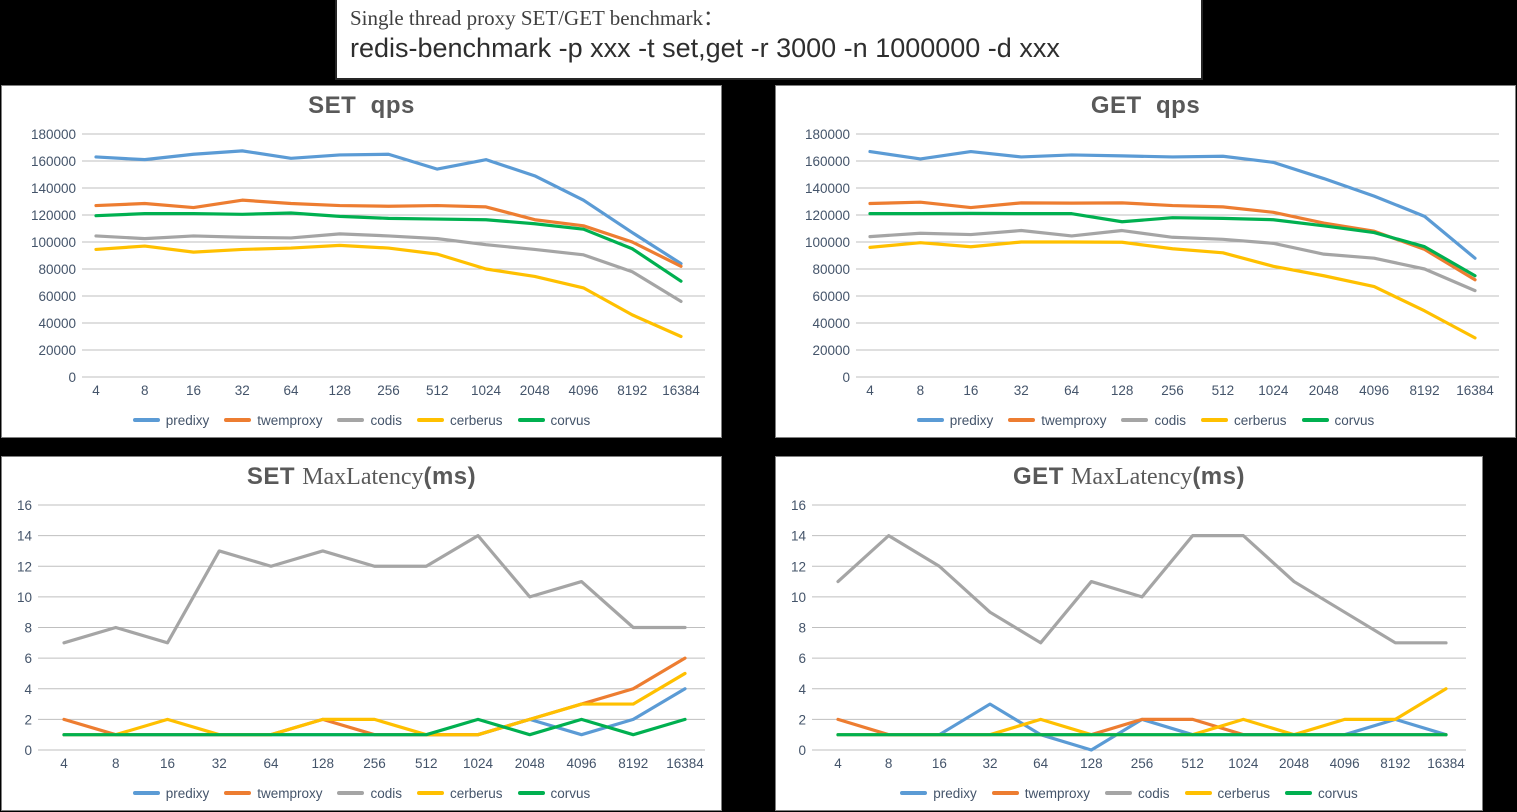 This screenshot has height=812, width=1517. What do you see at coordinates (1425, 390) in the screenshot?
I see `x-tick-label: 8192` at bounding box center [1425, 390].